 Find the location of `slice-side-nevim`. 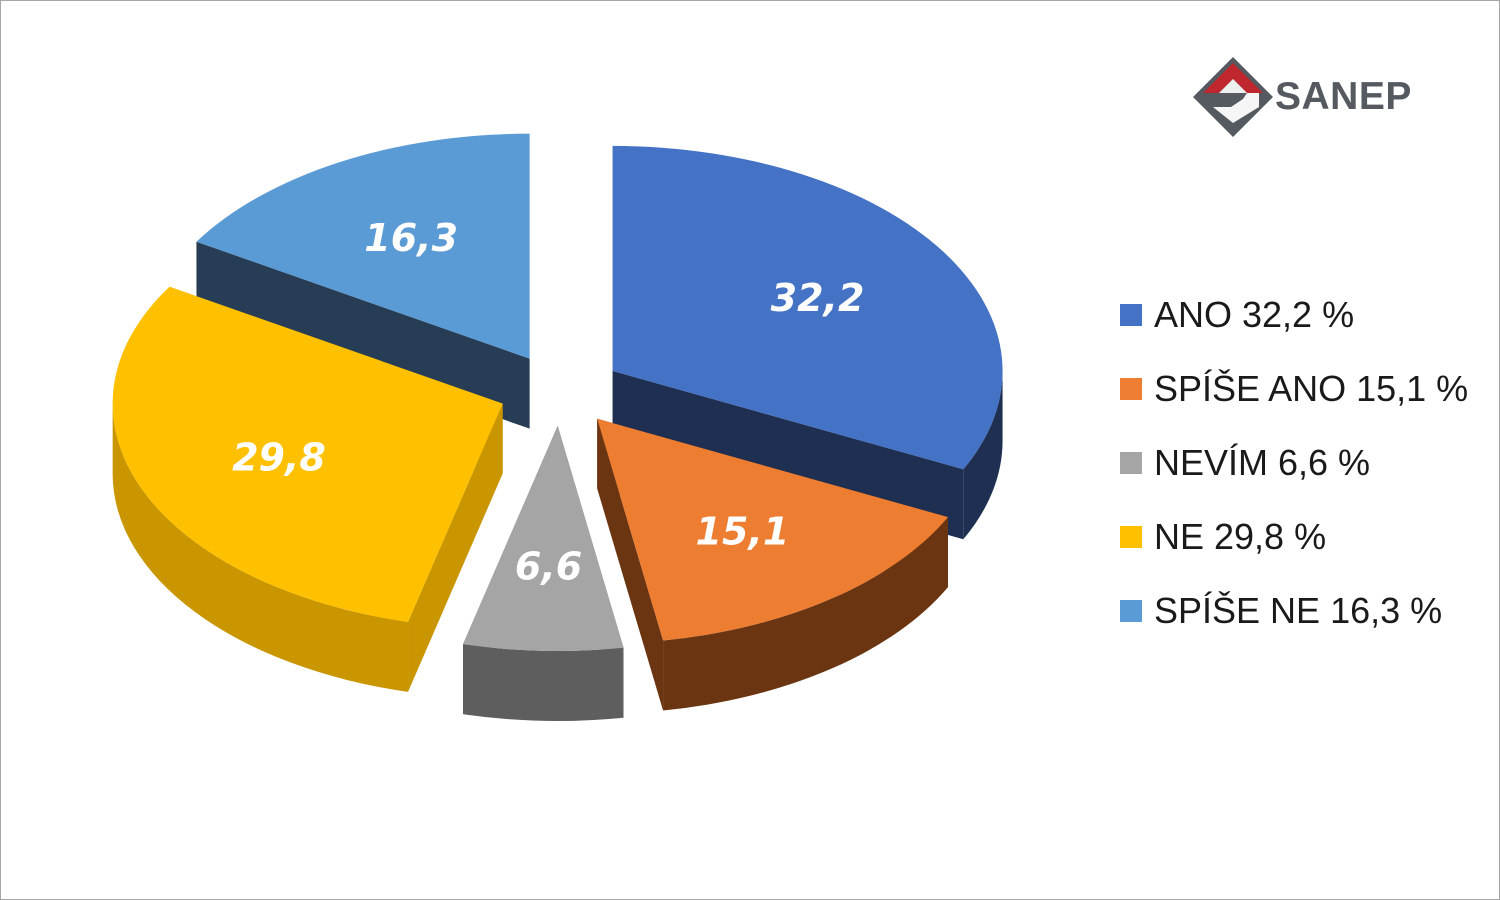

slice-side-nevim is located at coordinates (543, 682).